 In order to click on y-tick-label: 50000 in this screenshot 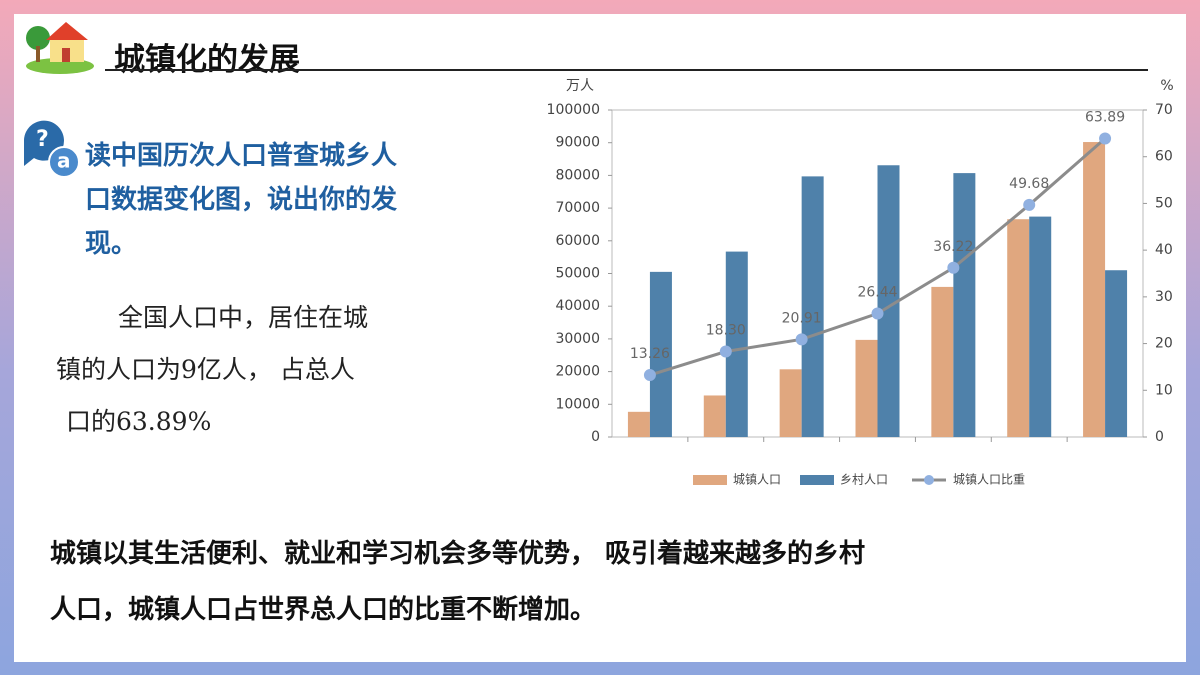, I will do `click(577, 274)`.